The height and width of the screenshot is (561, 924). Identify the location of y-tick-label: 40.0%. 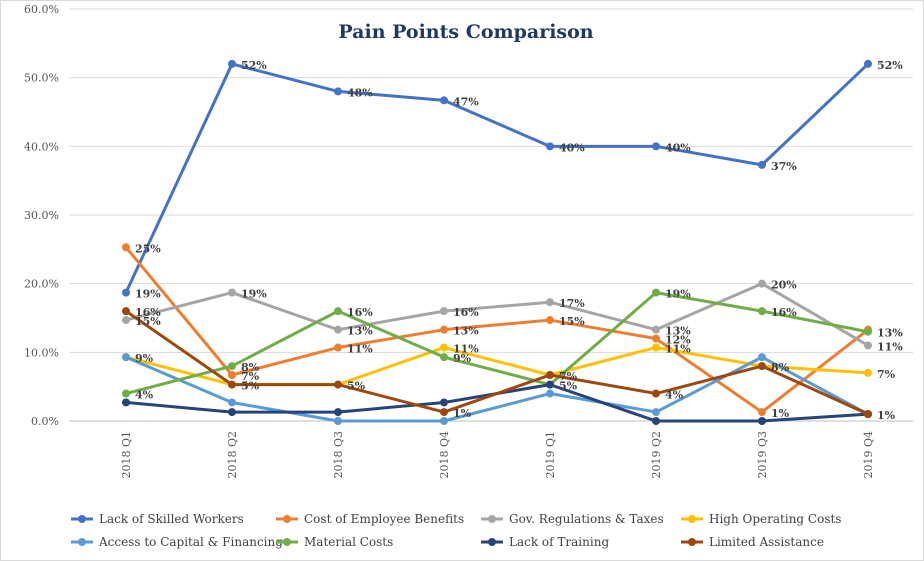
(41, 146).